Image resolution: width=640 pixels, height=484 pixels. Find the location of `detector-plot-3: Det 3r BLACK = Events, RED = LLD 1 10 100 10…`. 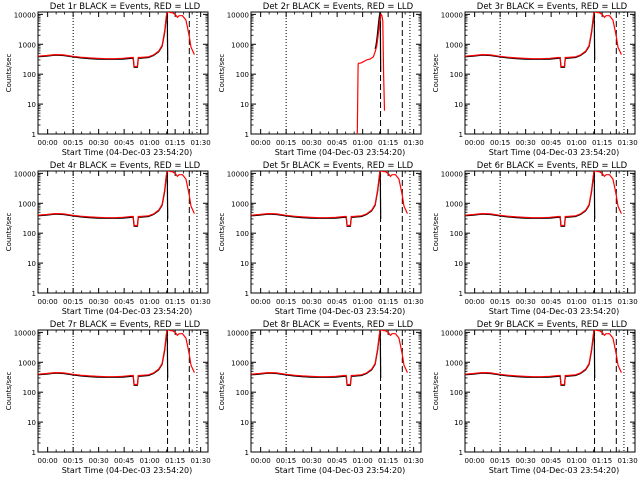

detector-plot-3: Det 3r BLACK = Events, RED = LLD 1 10 100 10… is located at coordinates (535, 79).